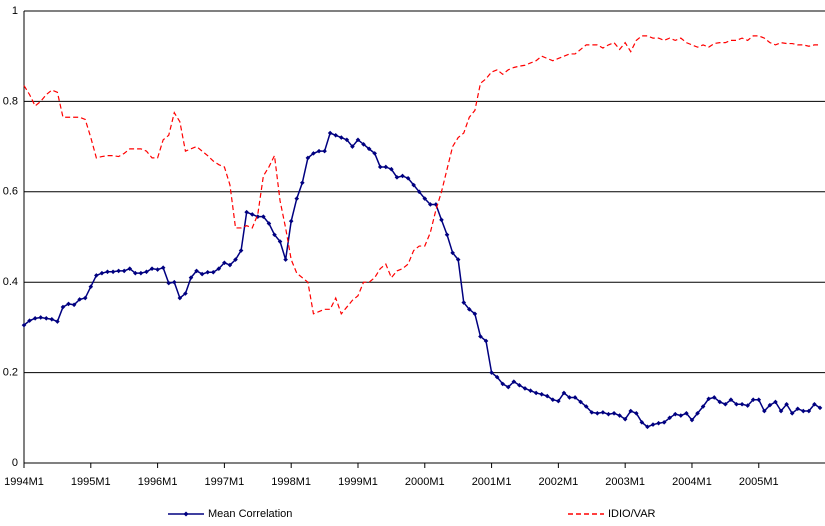  What do you see at coordinates (10, 282) in the screenshot?
I see `y-tick-label: 0.4` at bounding box center [10, 282].